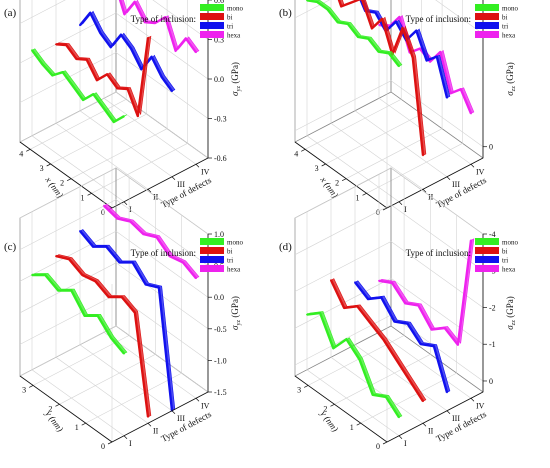  Describe the element at coordinates (431, 430) in the screenshot. I see `defect-tick-label: II` at that location.